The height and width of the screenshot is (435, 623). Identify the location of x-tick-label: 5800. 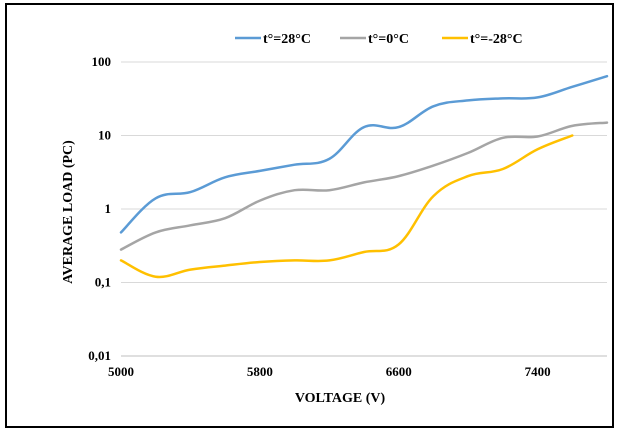
(260, 371).